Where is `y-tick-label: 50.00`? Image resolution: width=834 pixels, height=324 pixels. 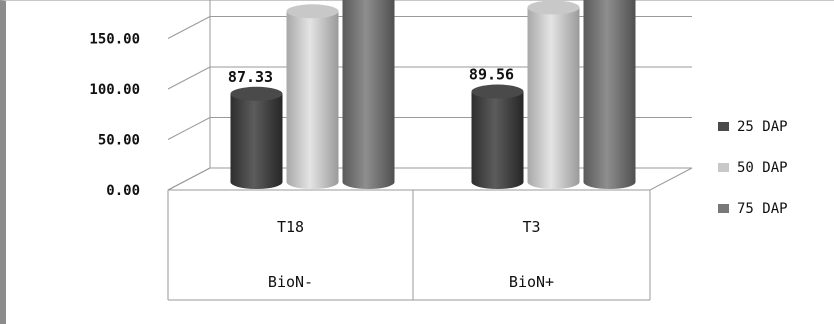 y-tick-label: 50.00 is located at coordinates (119, 141).